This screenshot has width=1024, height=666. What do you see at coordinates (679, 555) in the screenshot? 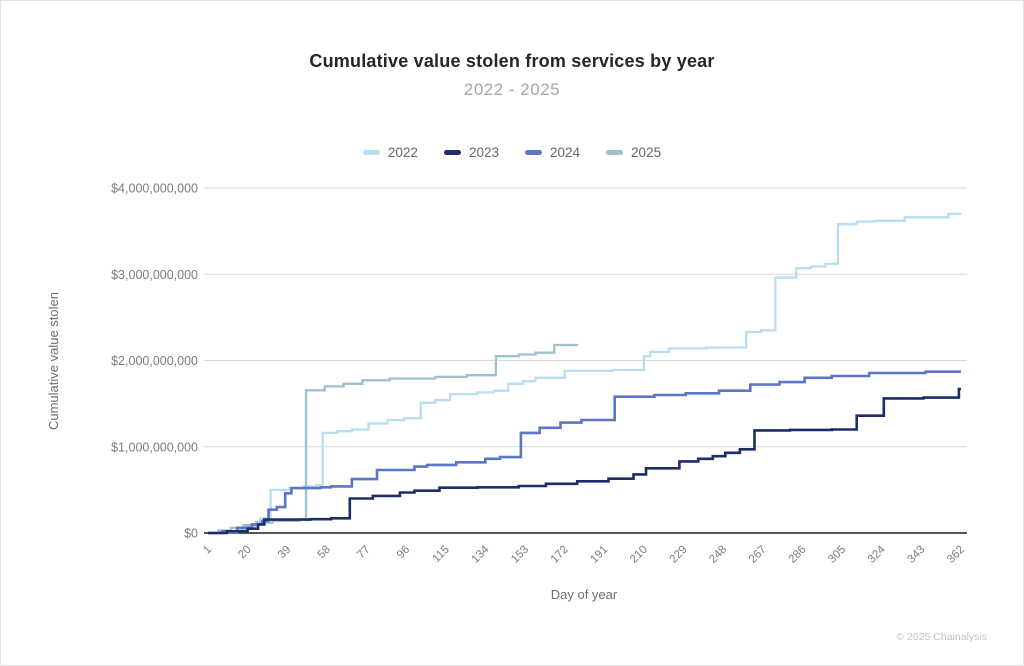
I see `x-tick-label: 229` at bounding box center [679, 555].